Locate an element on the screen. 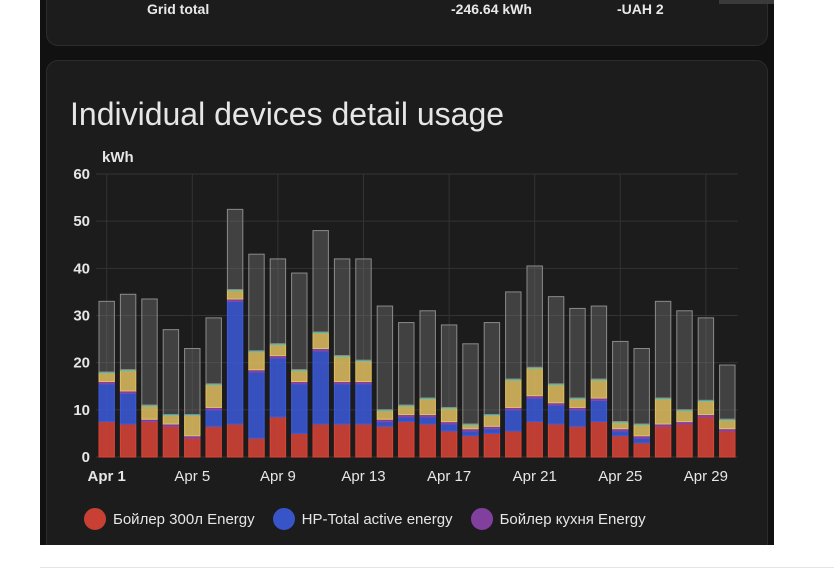  legend-item: HP-Total active energy is located at coordinates (362, 519).